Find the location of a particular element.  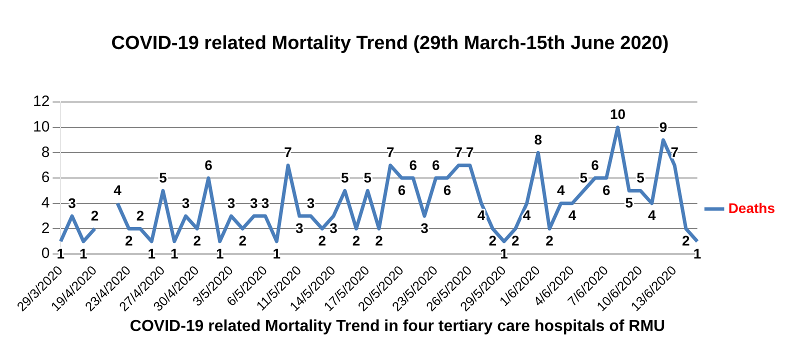

legend-label: Deaths is located at coordinates (752, 208).